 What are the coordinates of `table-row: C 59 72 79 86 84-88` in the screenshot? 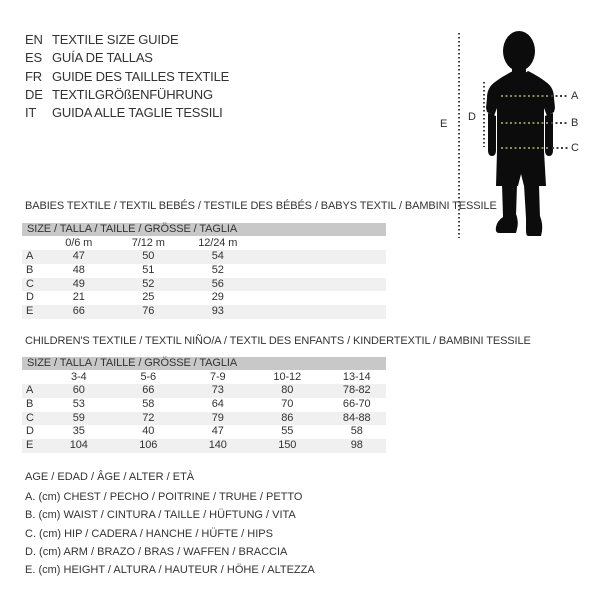 It's located at (204, 418).